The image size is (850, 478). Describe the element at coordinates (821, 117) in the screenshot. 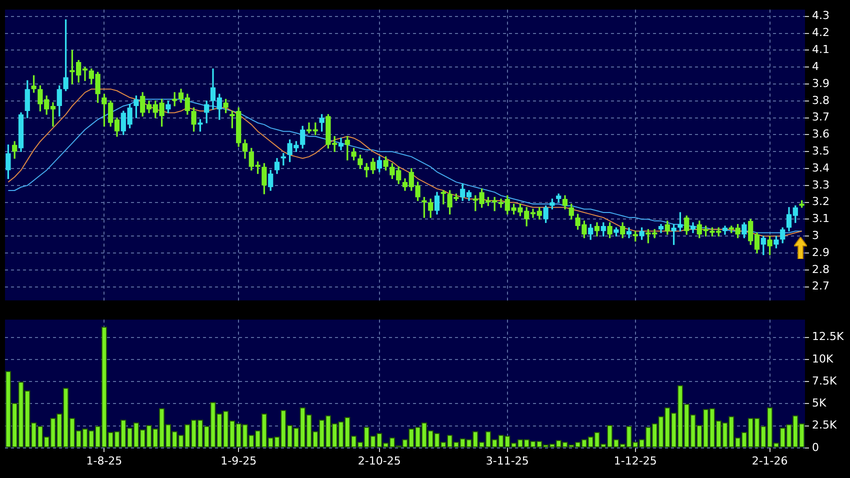

I see `y-tick-label: 3.7` at that location.